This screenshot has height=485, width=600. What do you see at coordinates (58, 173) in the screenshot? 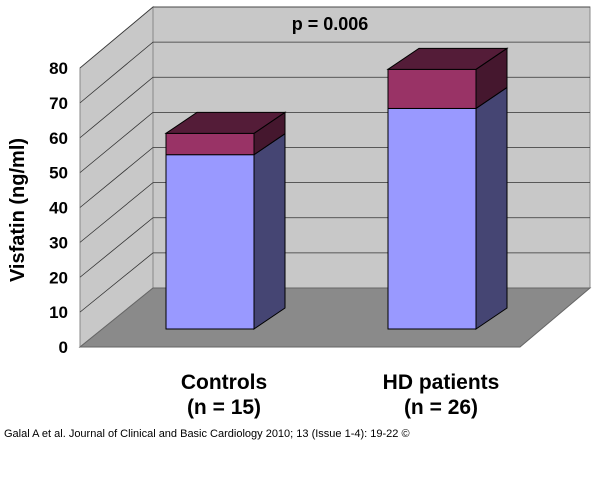
I see `y-tick-label: 50` at bounding box center [58, 173].